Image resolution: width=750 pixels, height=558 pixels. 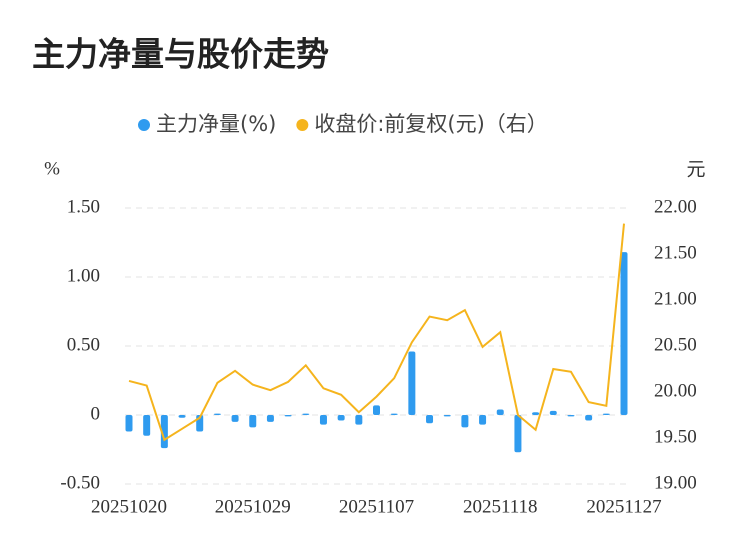 What do you see at coordinates (675, 206) in the screenshot?
I see `y2-tick-label: 22.00` at bounding box center [675, 206].